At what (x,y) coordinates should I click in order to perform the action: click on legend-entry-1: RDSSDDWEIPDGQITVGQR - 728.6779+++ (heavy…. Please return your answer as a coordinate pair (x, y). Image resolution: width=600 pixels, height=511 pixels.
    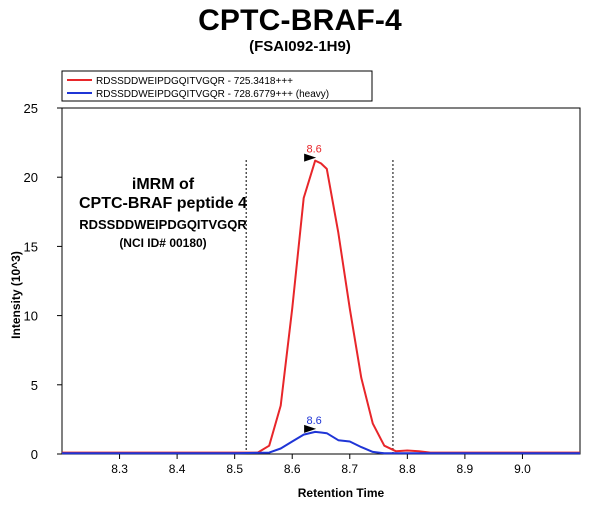
    Looking at the image, I should click on (212, 94).